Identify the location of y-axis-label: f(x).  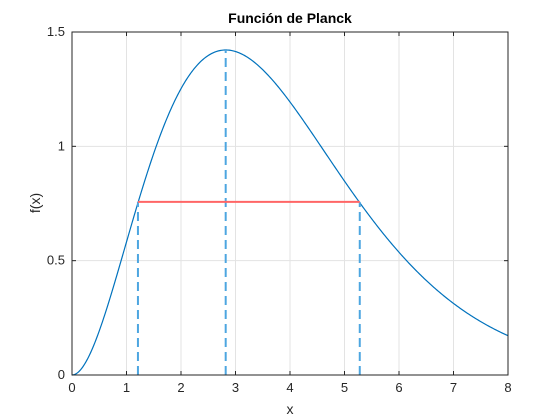
(35, 203).